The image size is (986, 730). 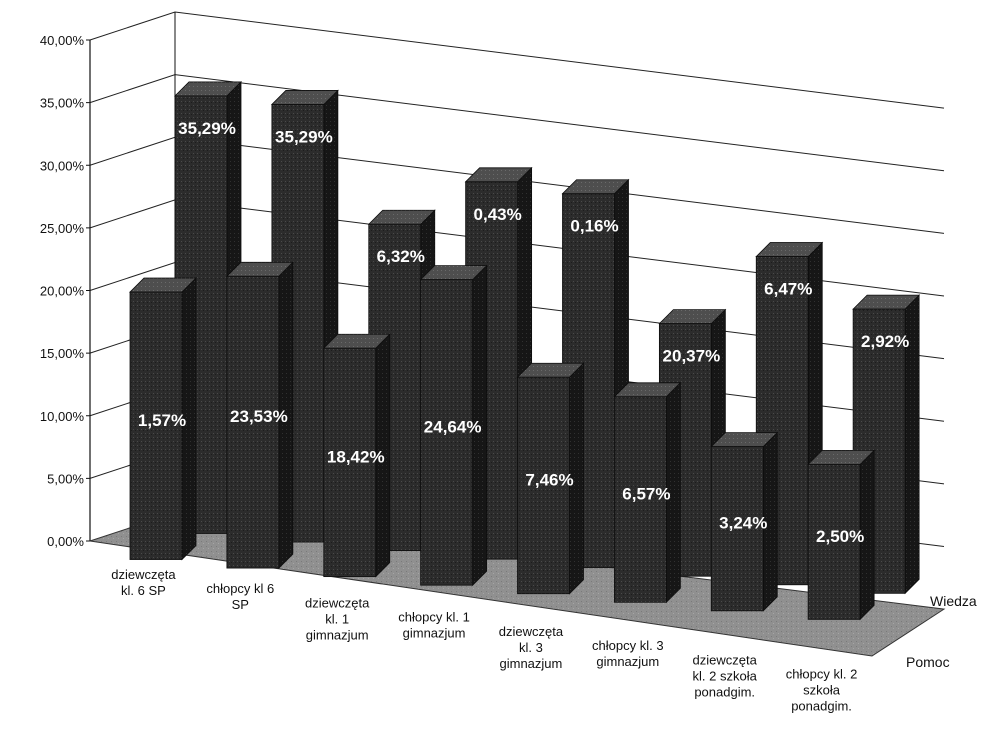 What do you see at coordinates (337, 618) in the screenshot?
I see `x-category-label: dziewczęta kl. 1 gimnazjum` at bounding box center [337, 618].